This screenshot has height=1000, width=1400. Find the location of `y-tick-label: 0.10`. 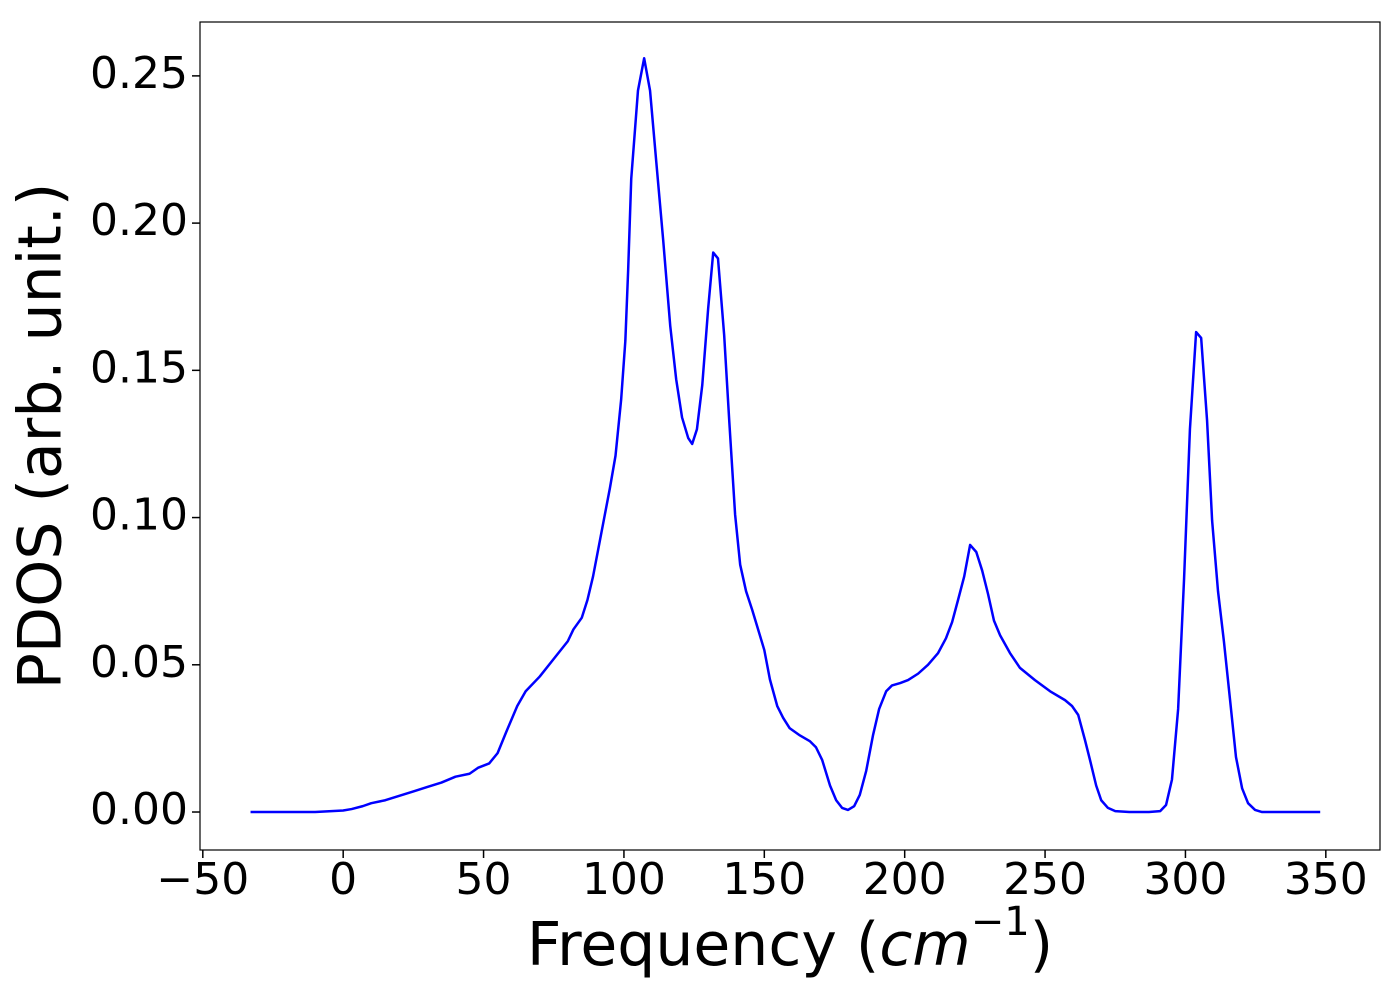

y-tick-label: 0.10 is located at coordinates (139, 515).